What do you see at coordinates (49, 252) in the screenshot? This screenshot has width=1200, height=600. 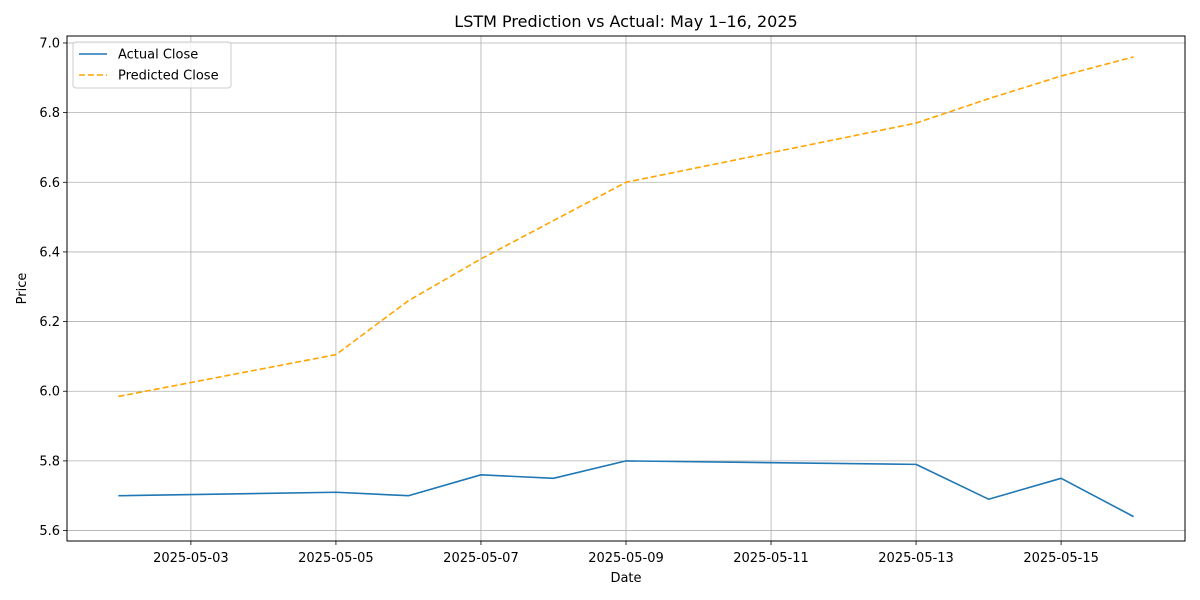 I see `y-tick-label: 6.4` at bounding box center [49, 252].